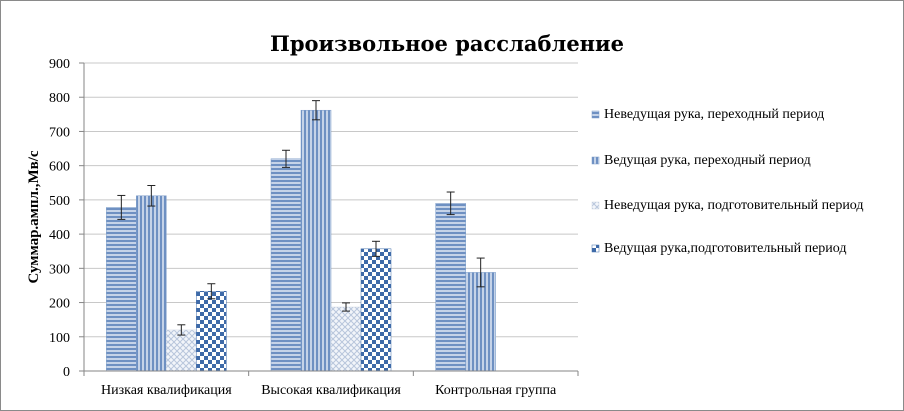  Describe the element at coordinates (59, 235) in the screenshot. I see `y-tick-label: 400` at that location.